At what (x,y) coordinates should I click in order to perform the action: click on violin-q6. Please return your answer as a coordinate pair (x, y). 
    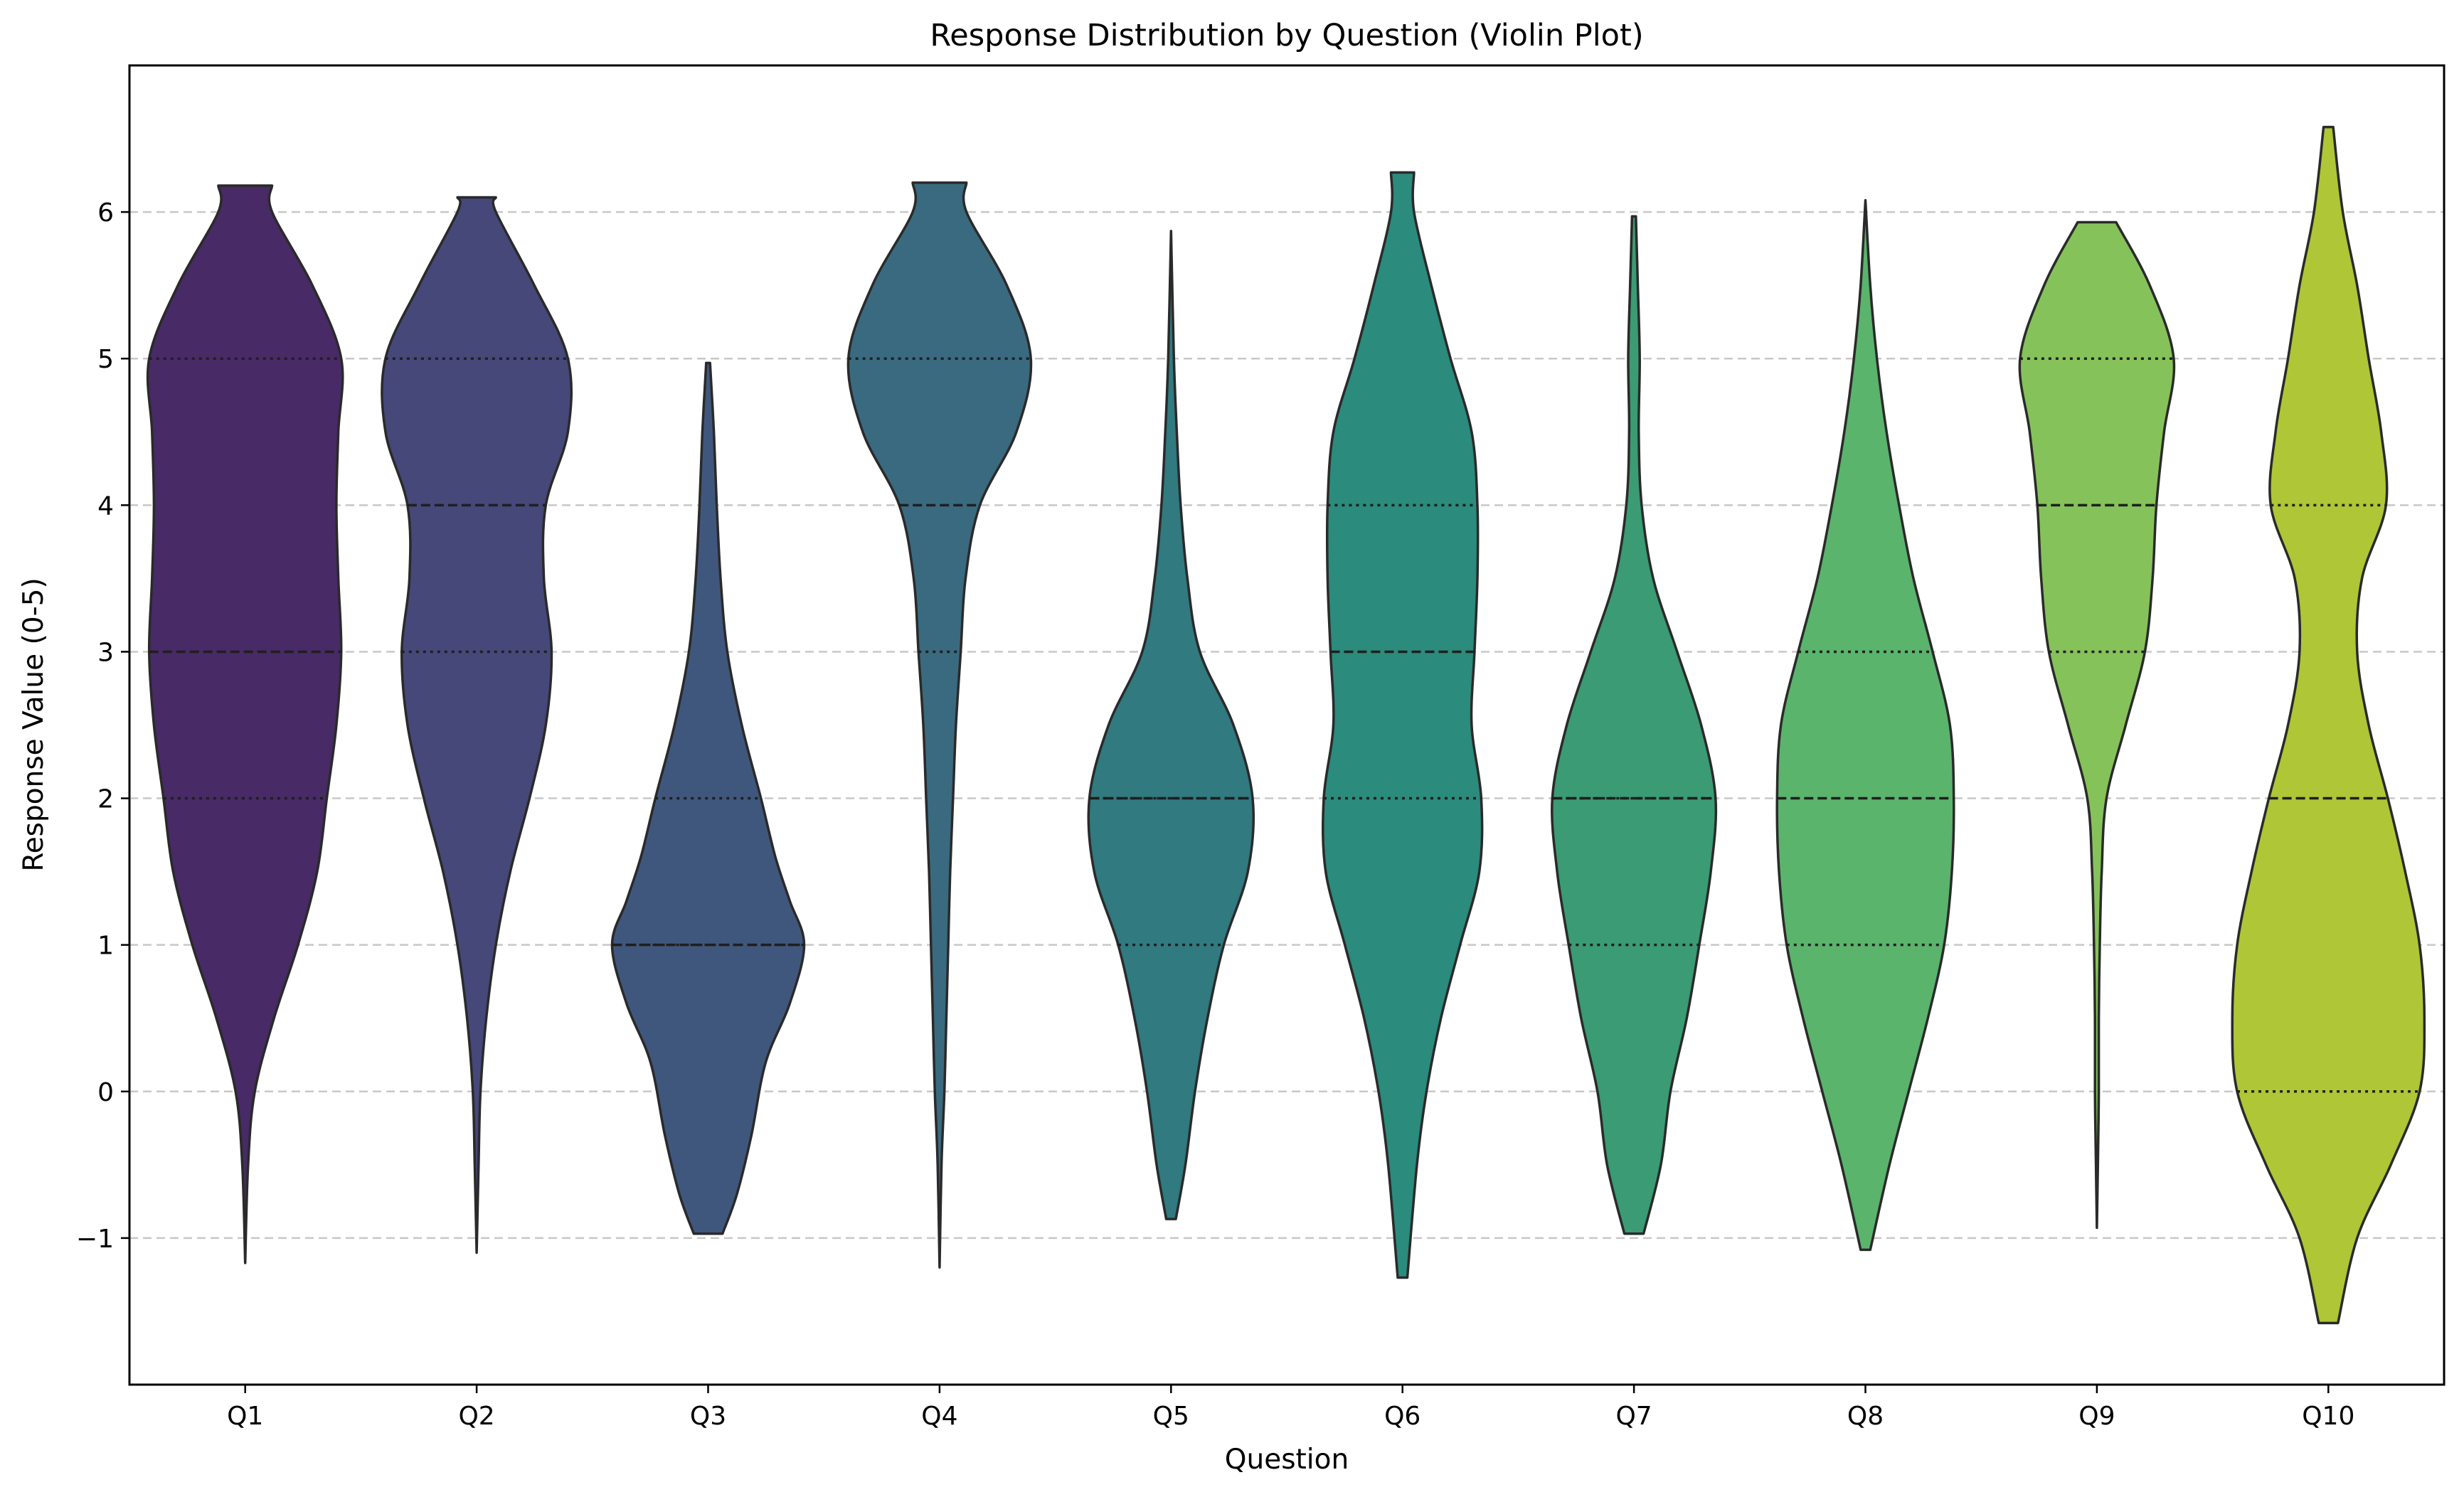
    Looking at the image, I should click on (1403, 725).